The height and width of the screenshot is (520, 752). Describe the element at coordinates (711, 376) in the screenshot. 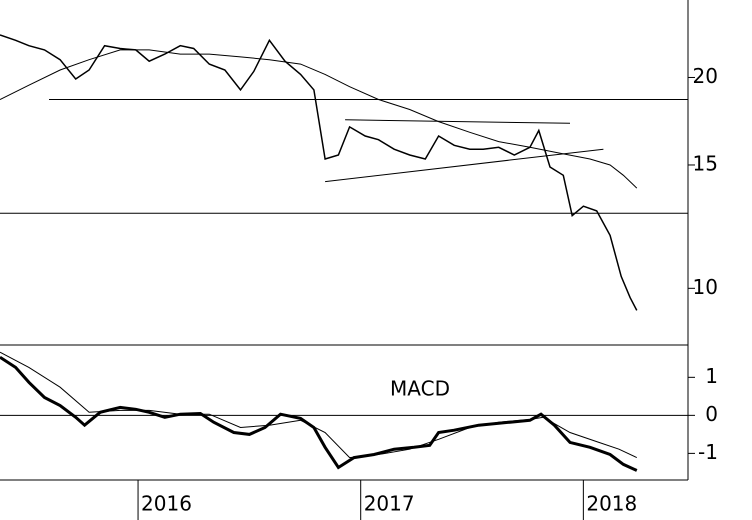

I see `y-tick-label: 1` at that location.